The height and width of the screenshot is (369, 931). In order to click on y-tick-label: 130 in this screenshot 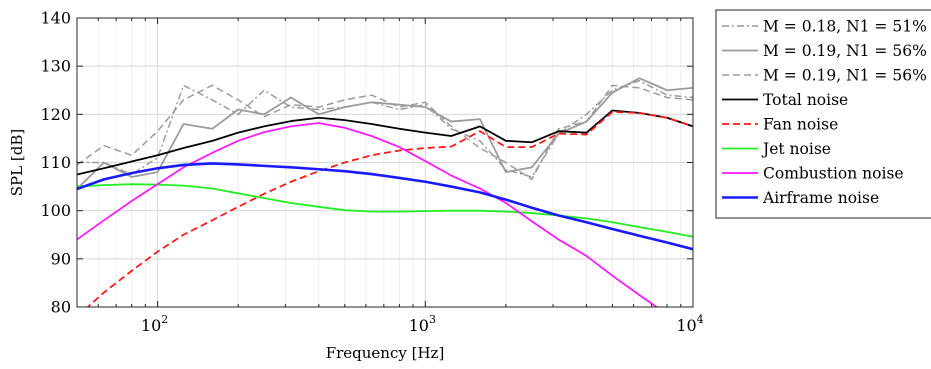, I will do `click(55, 66)`.